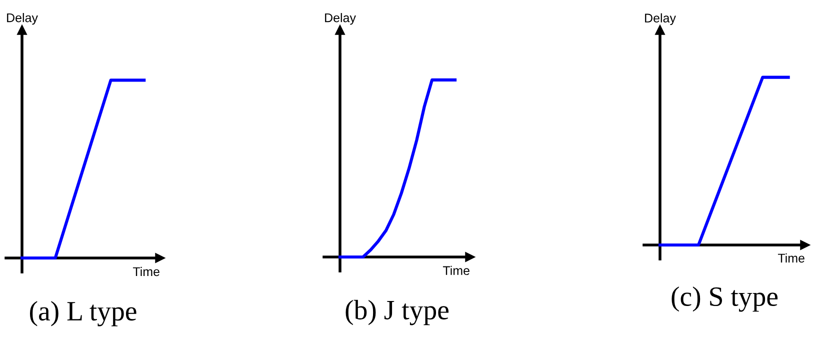  What do you see at coordinates (397, 313) in the screenshot?
I see `text: (b) J type` at bounding box center [397, 313].